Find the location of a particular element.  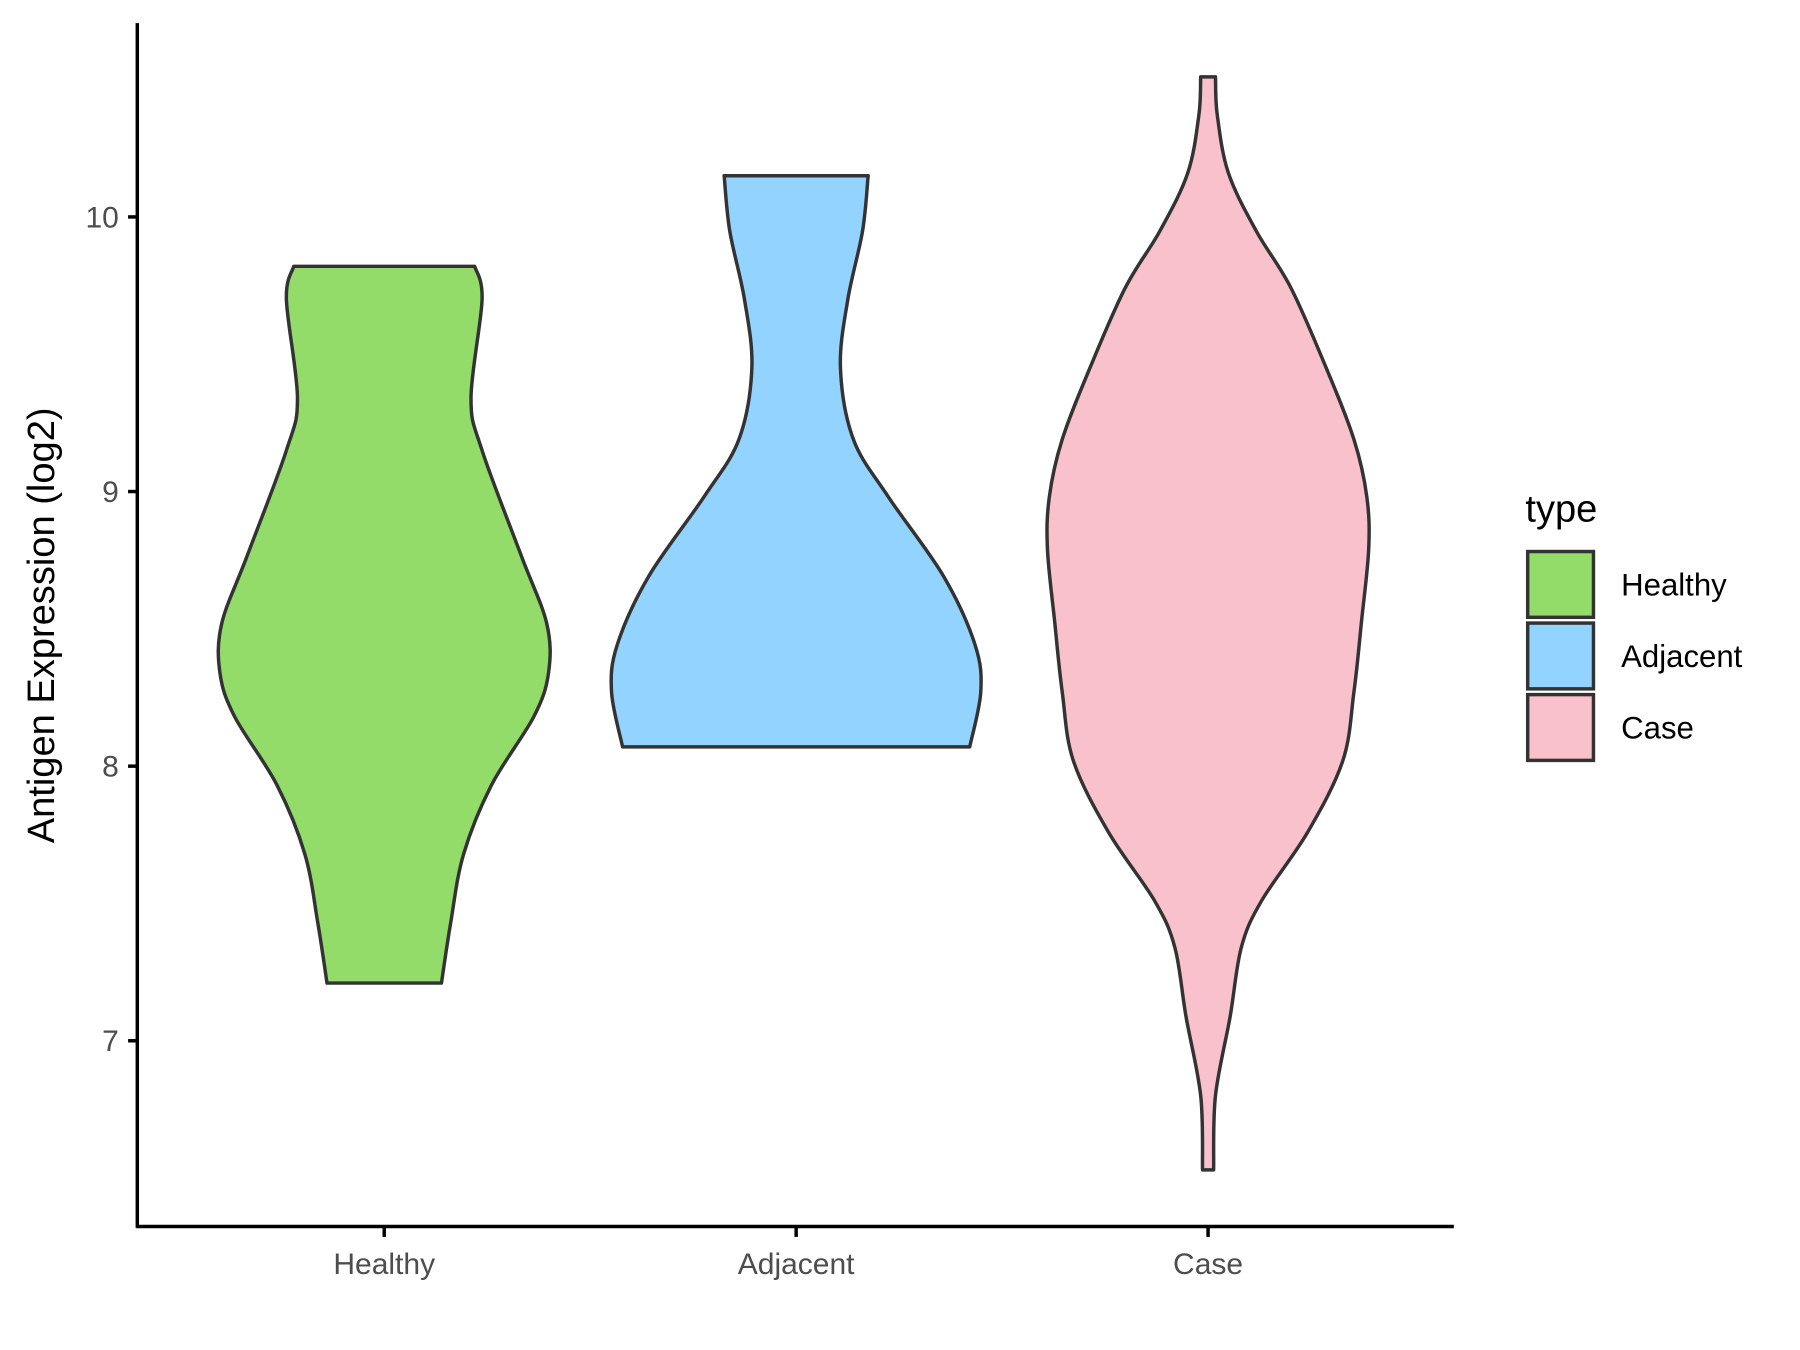

violin-case is located at coordinates (1208, 623).